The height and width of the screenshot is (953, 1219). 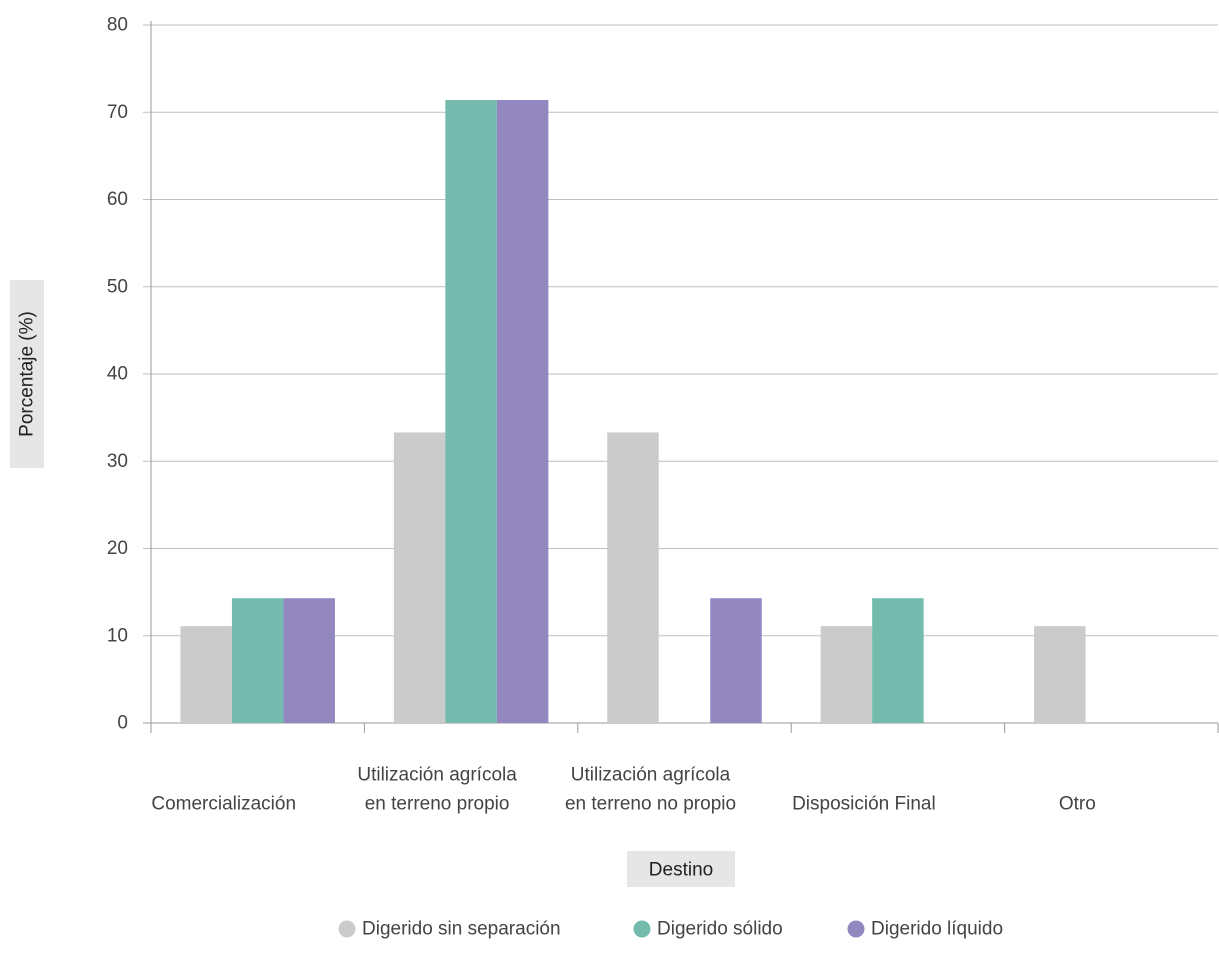 I want to click on y-axis-title-bg, so click(x=27, y=374).